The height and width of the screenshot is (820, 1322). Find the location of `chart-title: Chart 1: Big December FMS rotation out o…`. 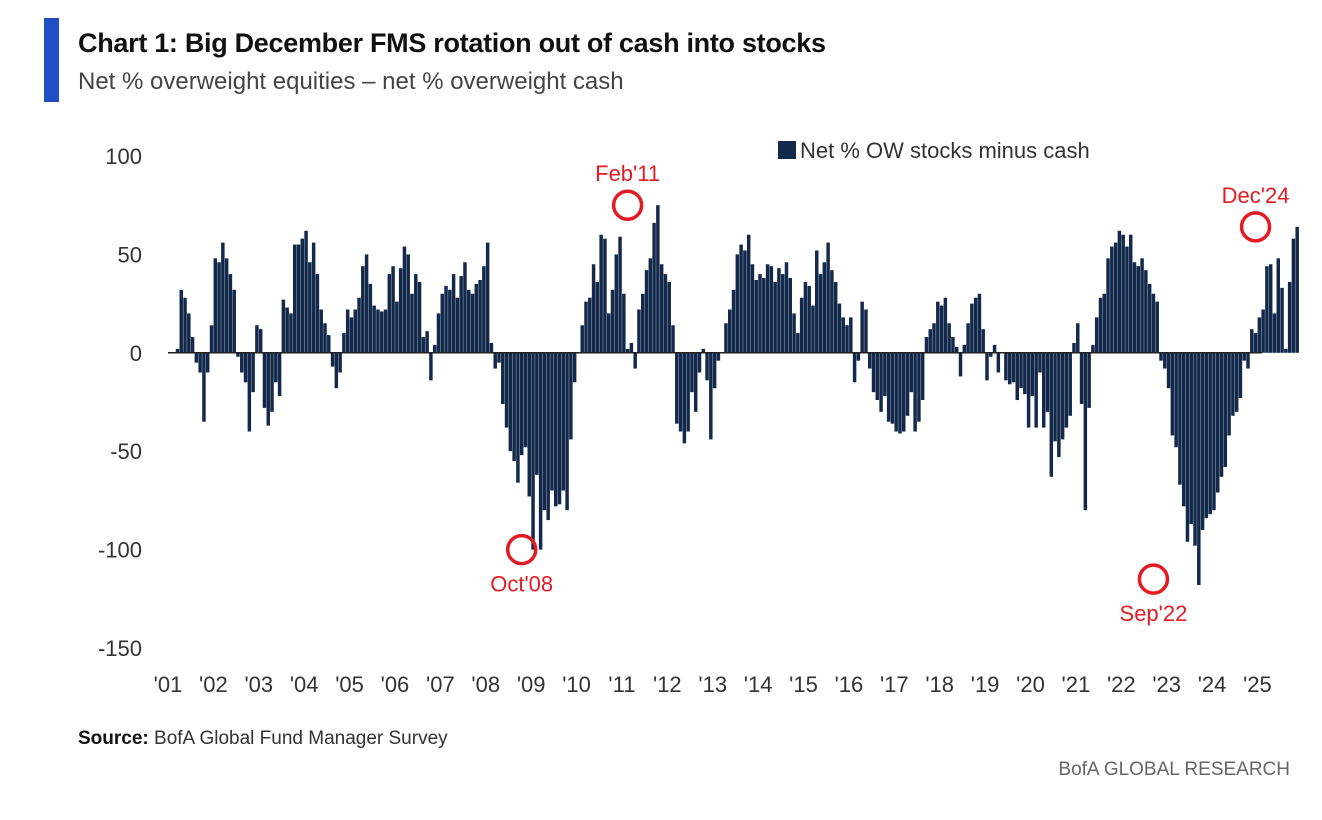

chart-title: Chart 1: Big December FMS rotation out o… is located at coordinates (452, 43).